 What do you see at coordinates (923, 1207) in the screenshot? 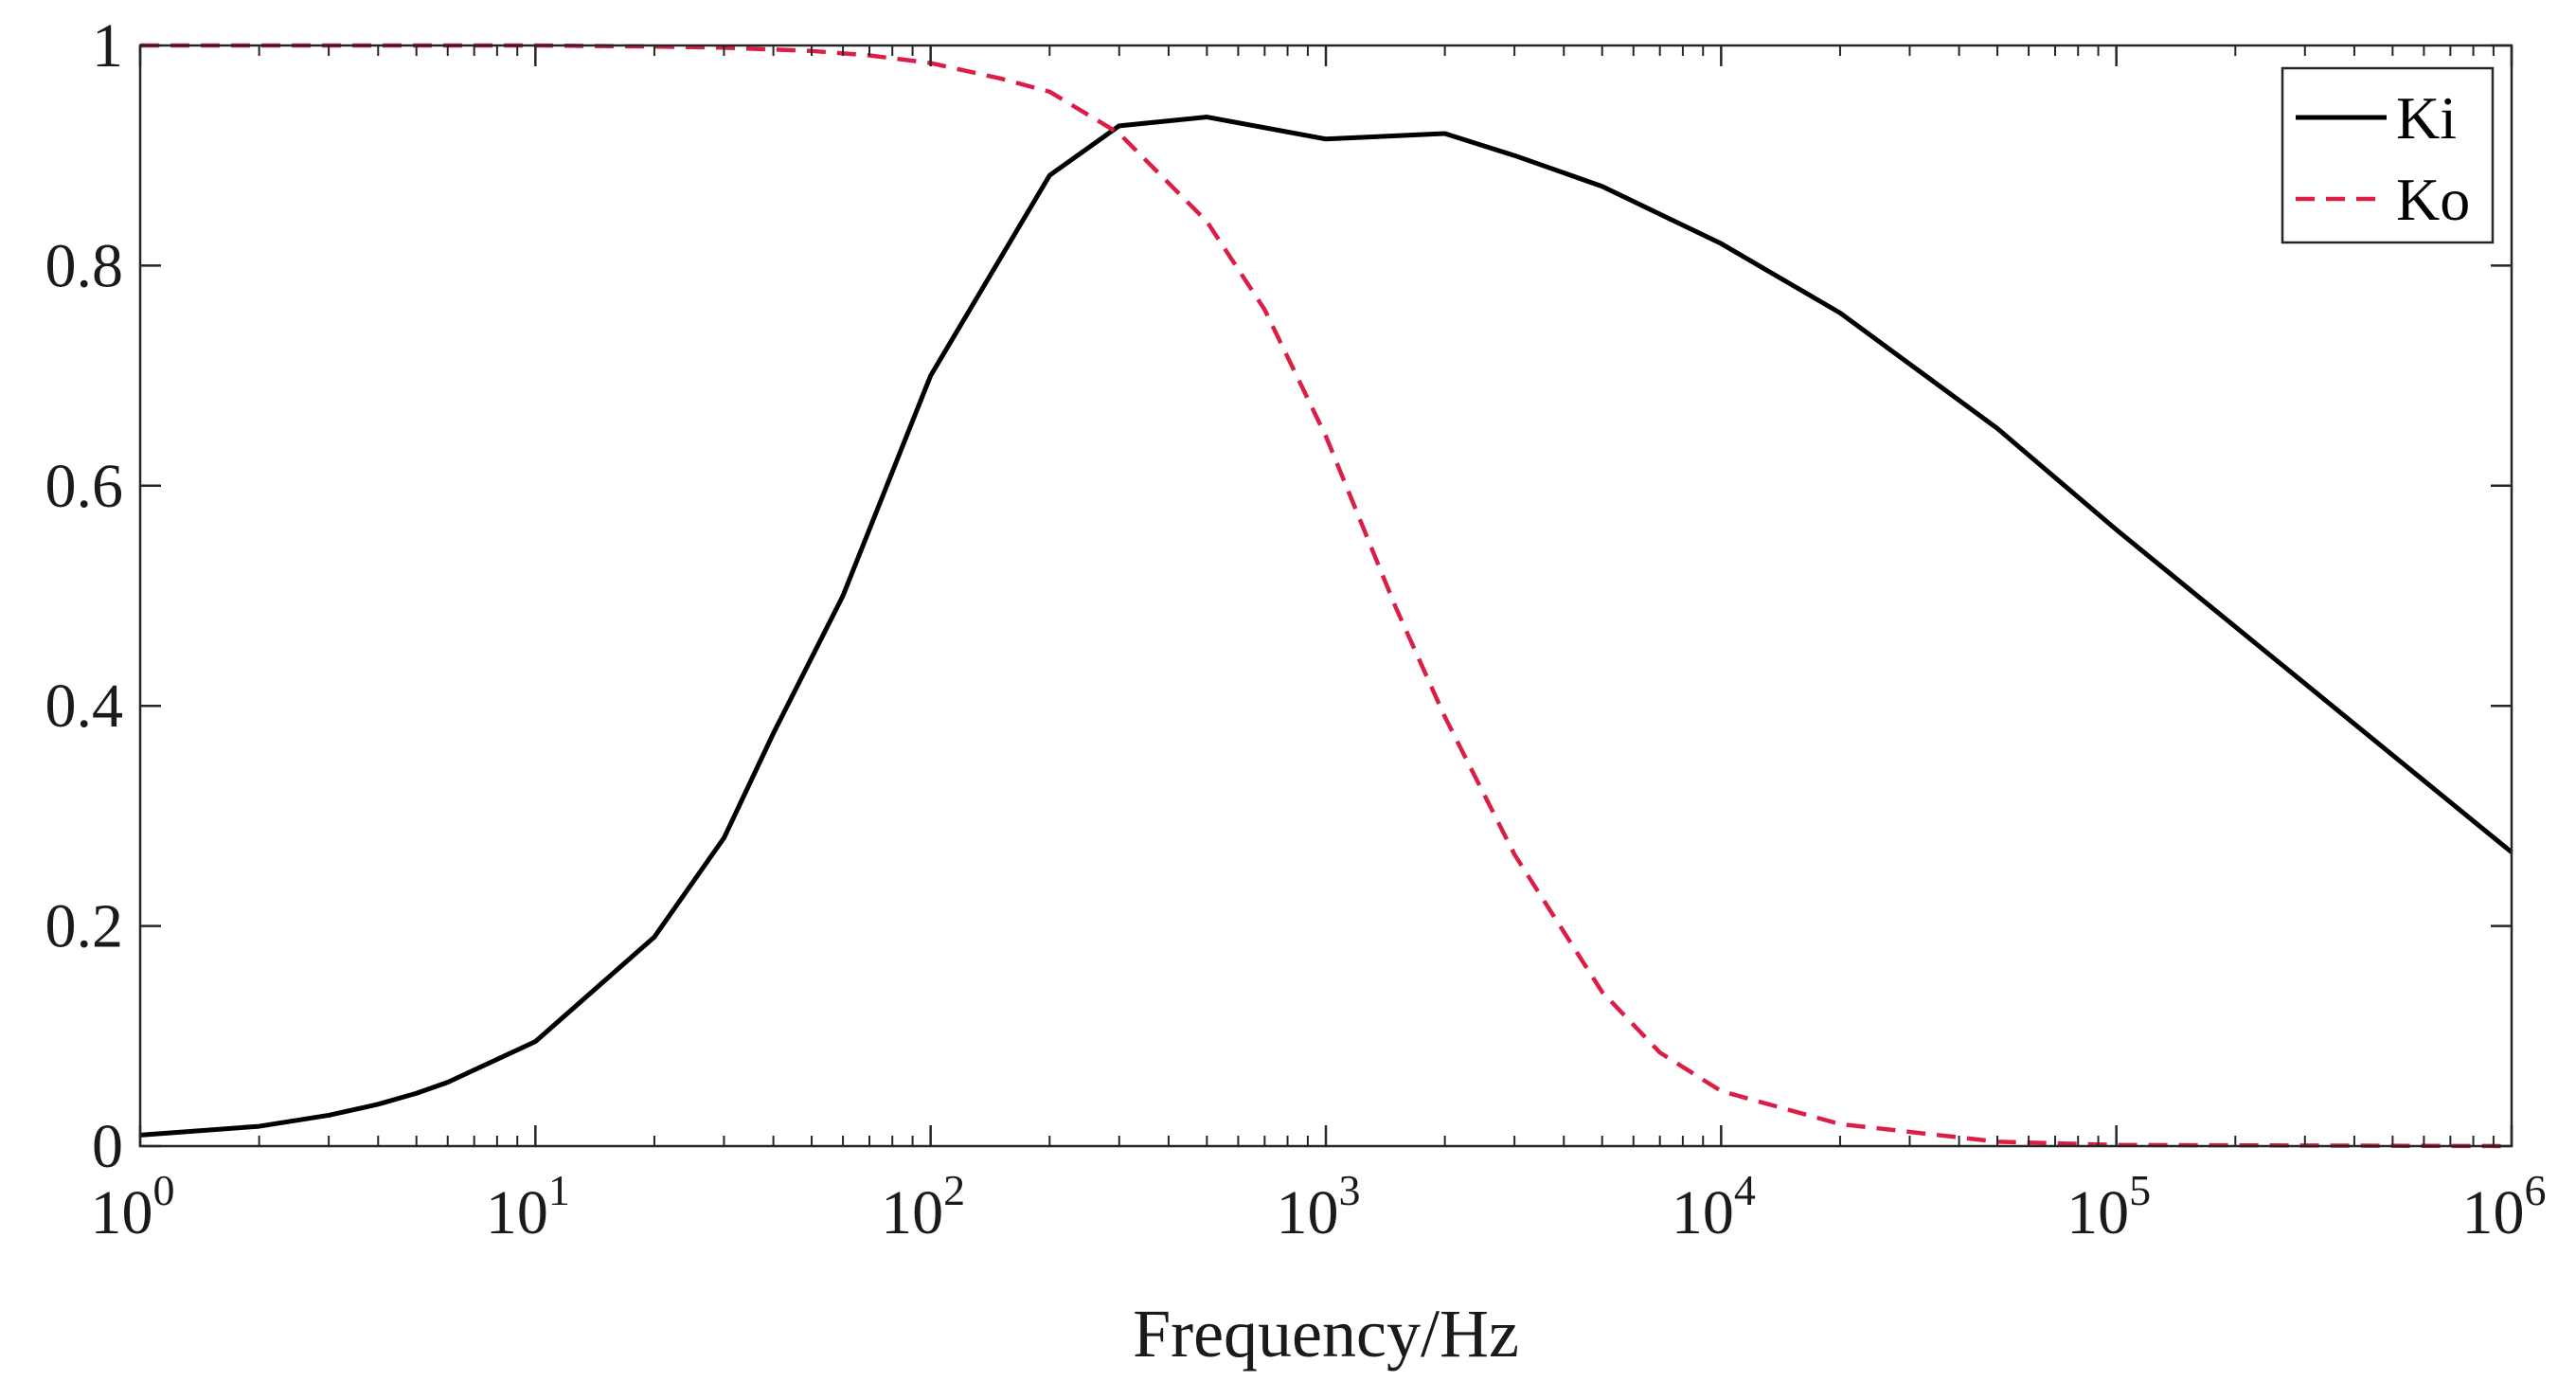
I see `x-tick-label: 10²` at bounding box center [923, 1207].